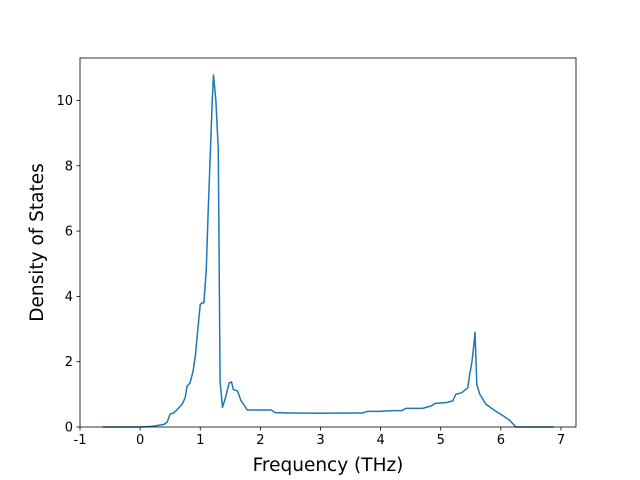 The height and width of the screenshot is (480, 640). What do you see at coordinates (69, 362) in the screenshot?
I see `y-tick-label: 2` at bounding box center [69, 362].